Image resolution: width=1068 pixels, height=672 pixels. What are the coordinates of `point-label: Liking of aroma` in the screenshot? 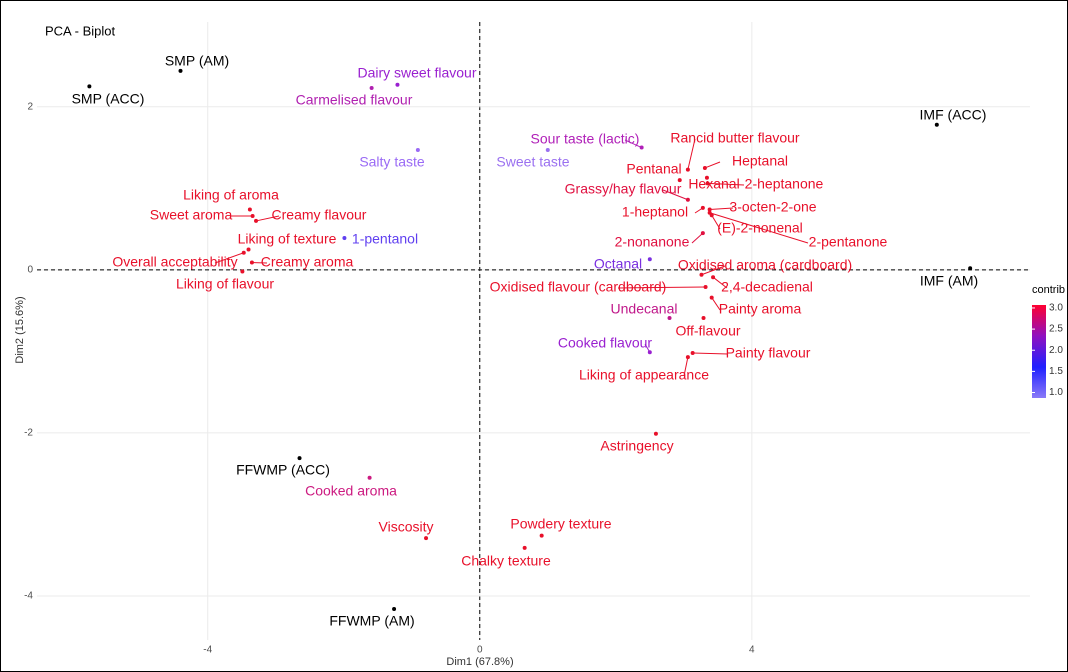 It's located at (231, 195).